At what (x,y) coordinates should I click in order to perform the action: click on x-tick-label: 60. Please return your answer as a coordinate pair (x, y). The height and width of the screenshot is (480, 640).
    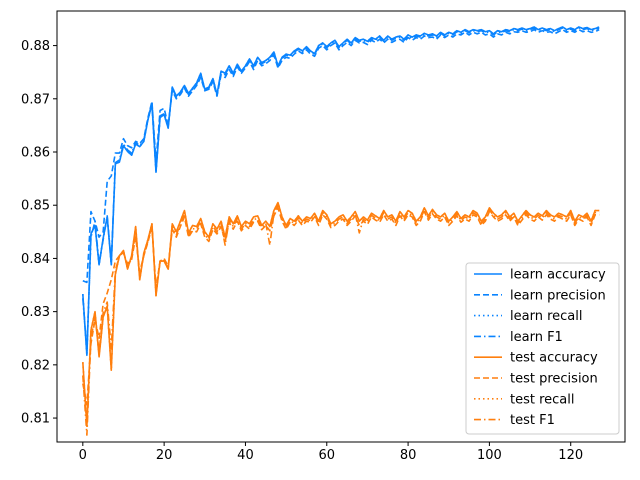
    Looking at the image, I should click on (326, 455).